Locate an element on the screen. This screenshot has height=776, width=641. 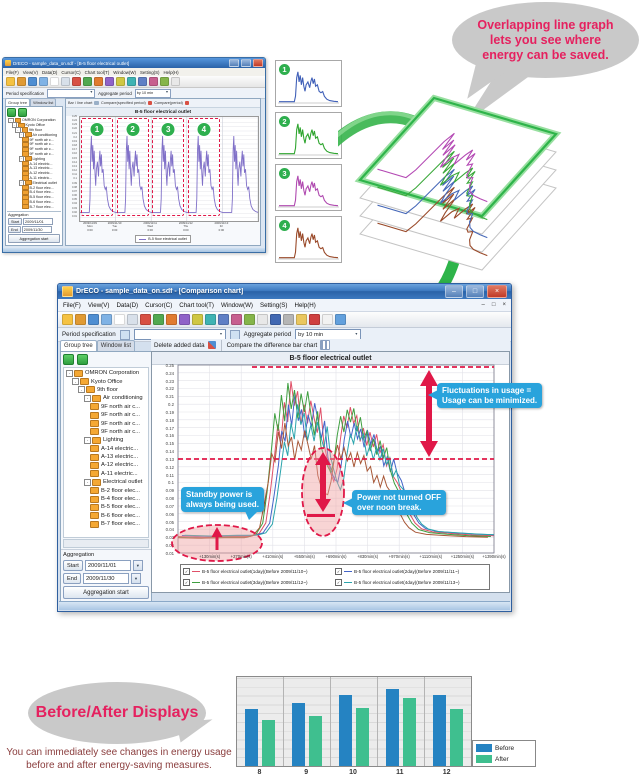
menu-item: View(V) is located at coordinates (98, 305).